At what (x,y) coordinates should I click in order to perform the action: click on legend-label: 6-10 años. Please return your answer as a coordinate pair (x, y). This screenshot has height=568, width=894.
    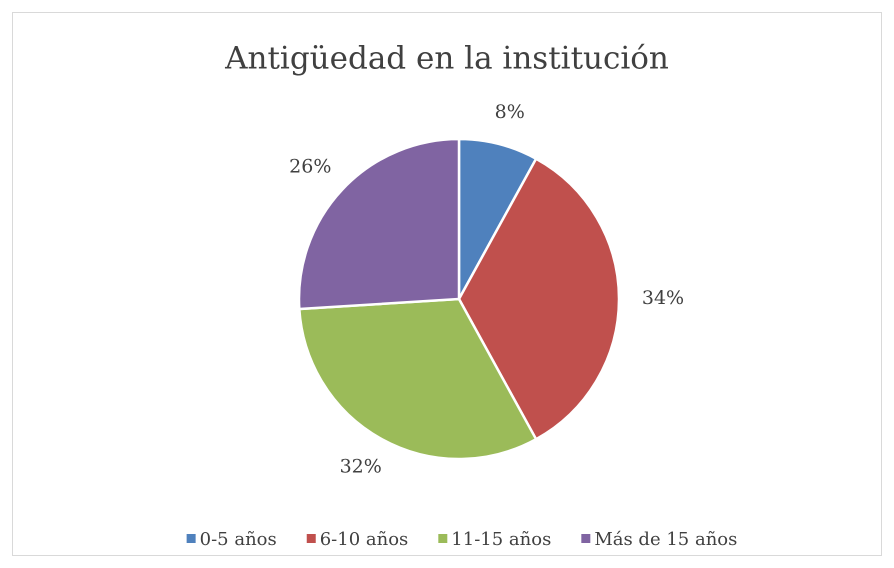
    Looking at the image, I should click on (364, 539).